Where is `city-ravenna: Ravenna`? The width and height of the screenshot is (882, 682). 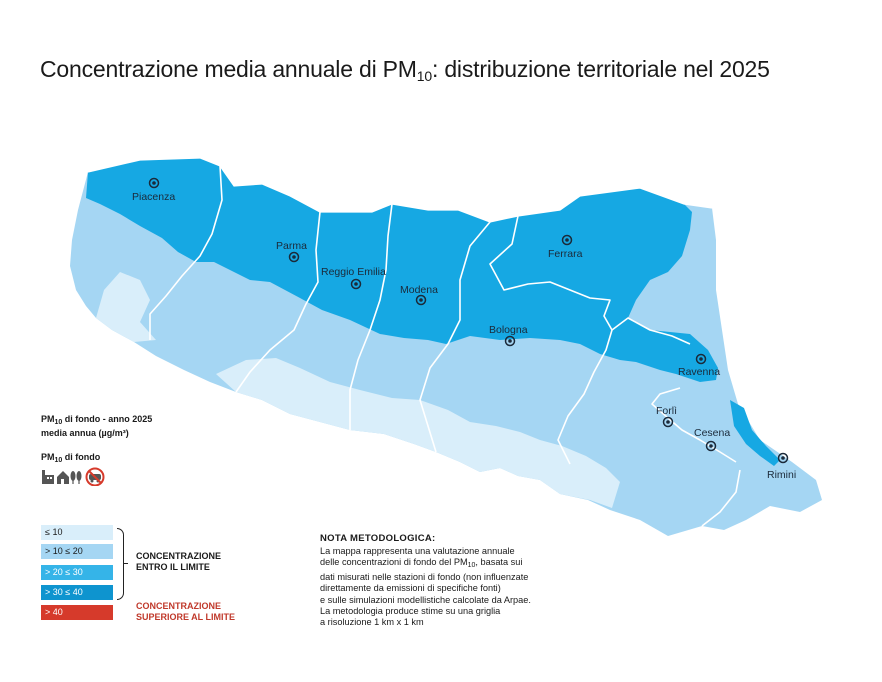 city-ravenna: Ravenna is located at coordinates (699, 365).